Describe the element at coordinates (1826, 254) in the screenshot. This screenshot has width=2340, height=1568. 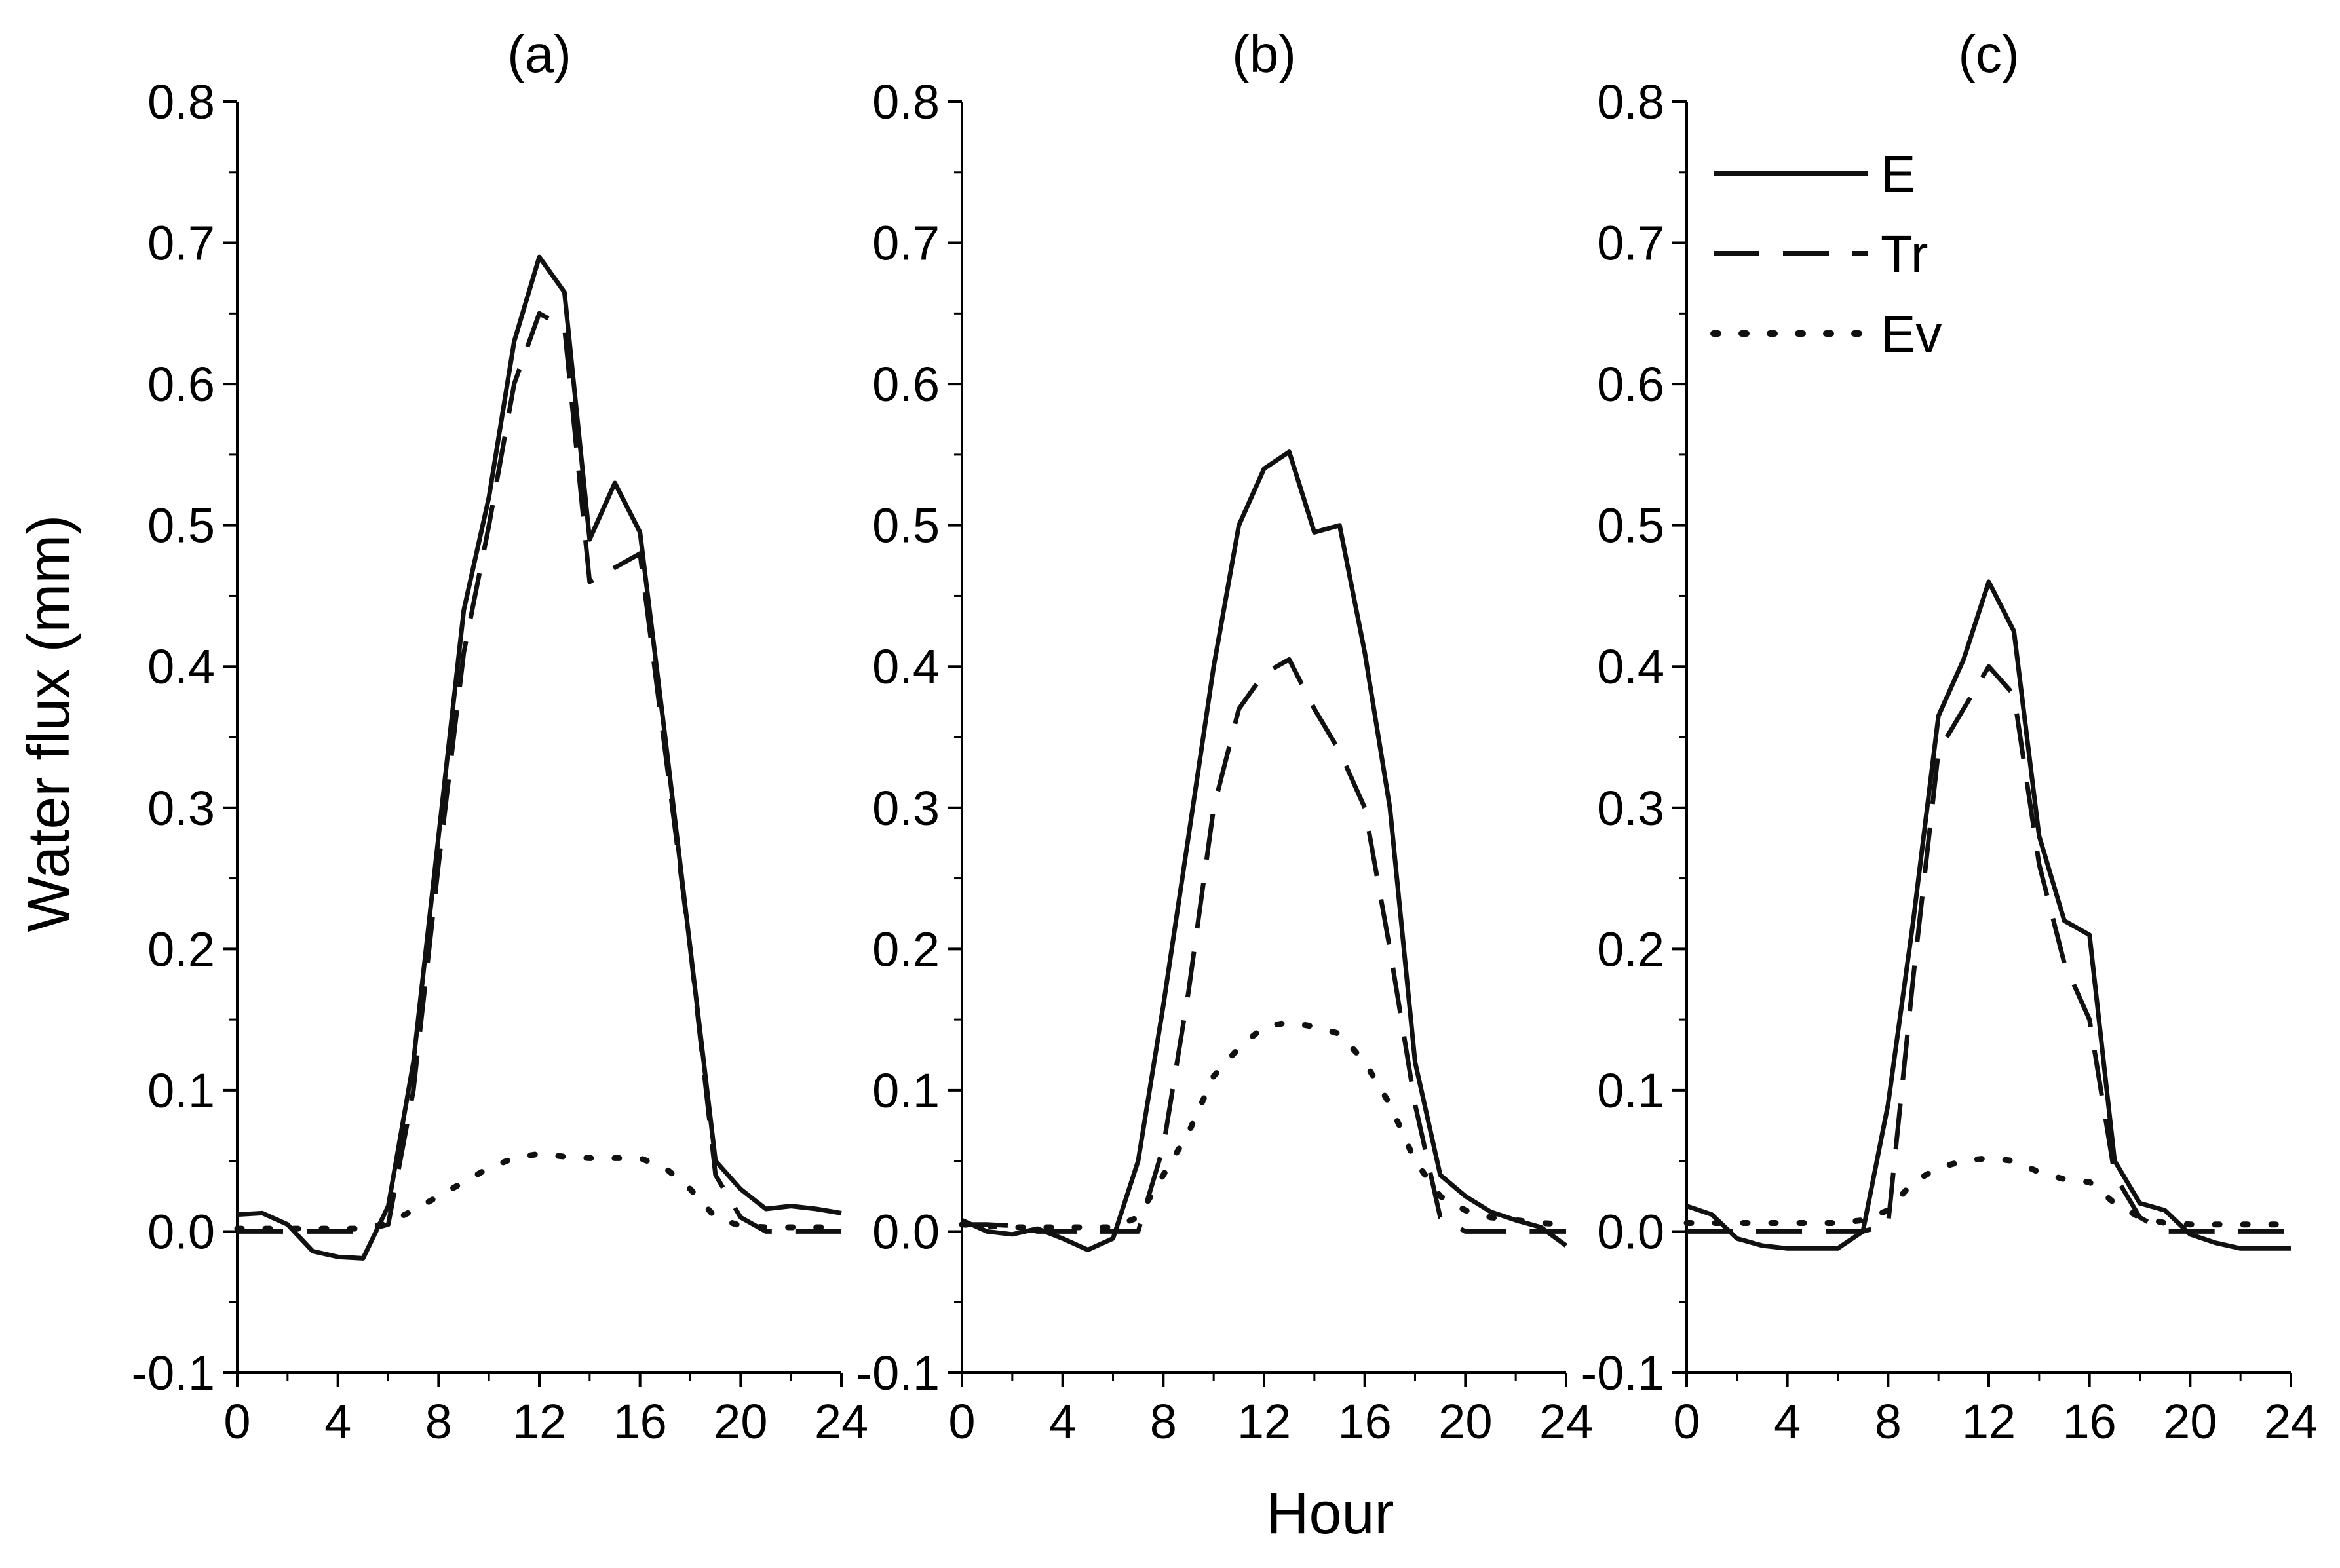
I see `legend: E Tr Ev` at that location.